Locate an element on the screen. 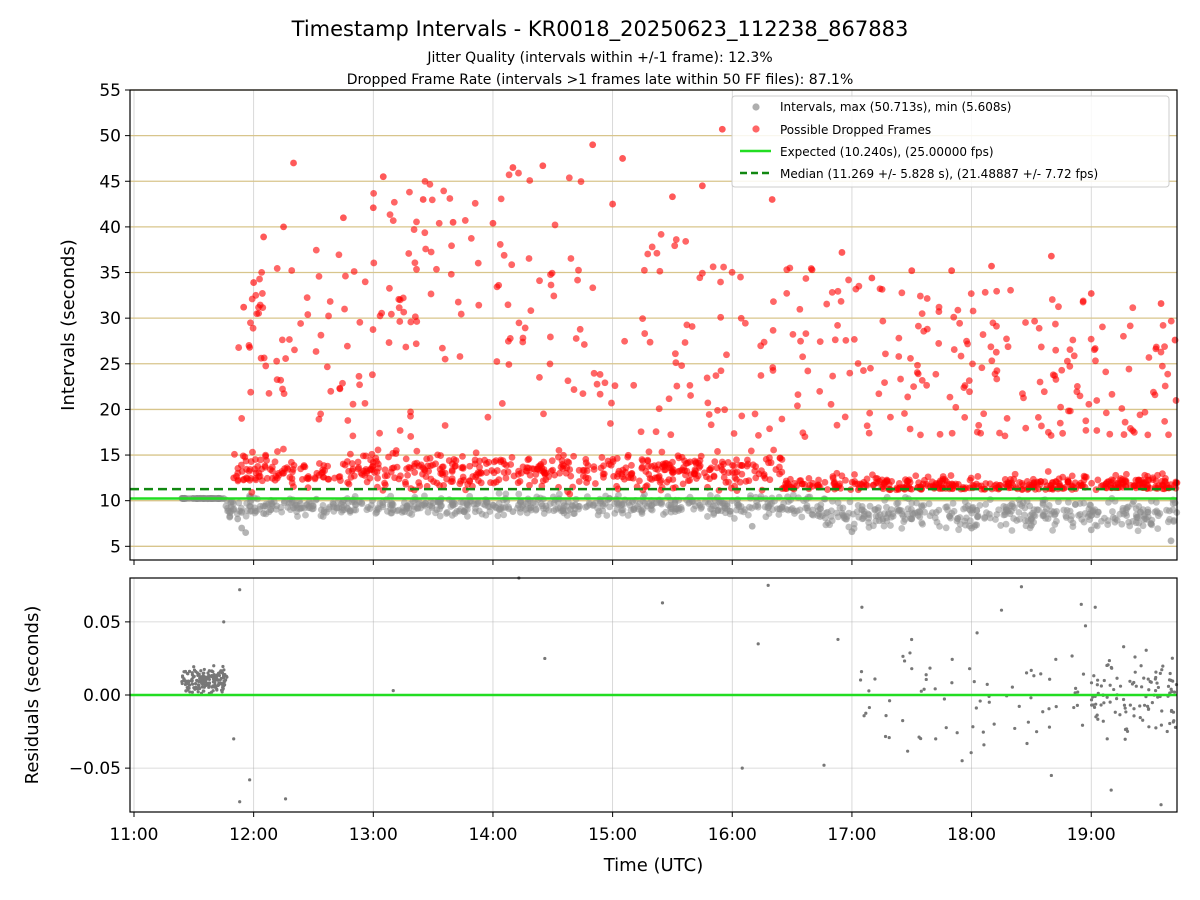 Image resolution: width=1200 pixels, height=900 pixels. y-tick-label: 0.05 is located at coordinates (102, 623).